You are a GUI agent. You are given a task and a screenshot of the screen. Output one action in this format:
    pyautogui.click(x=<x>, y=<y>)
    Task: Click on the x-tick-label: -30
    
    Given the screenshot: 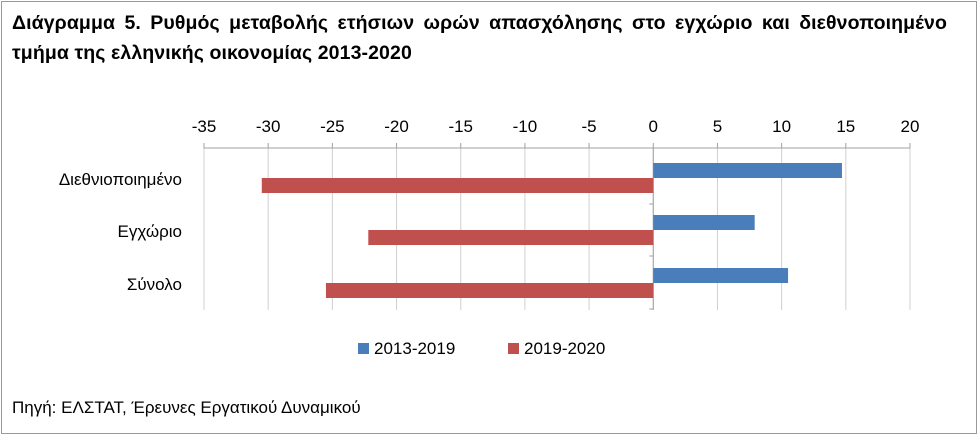 What is the action you would take?
    pyautogui.click(x=268, y=126)
    